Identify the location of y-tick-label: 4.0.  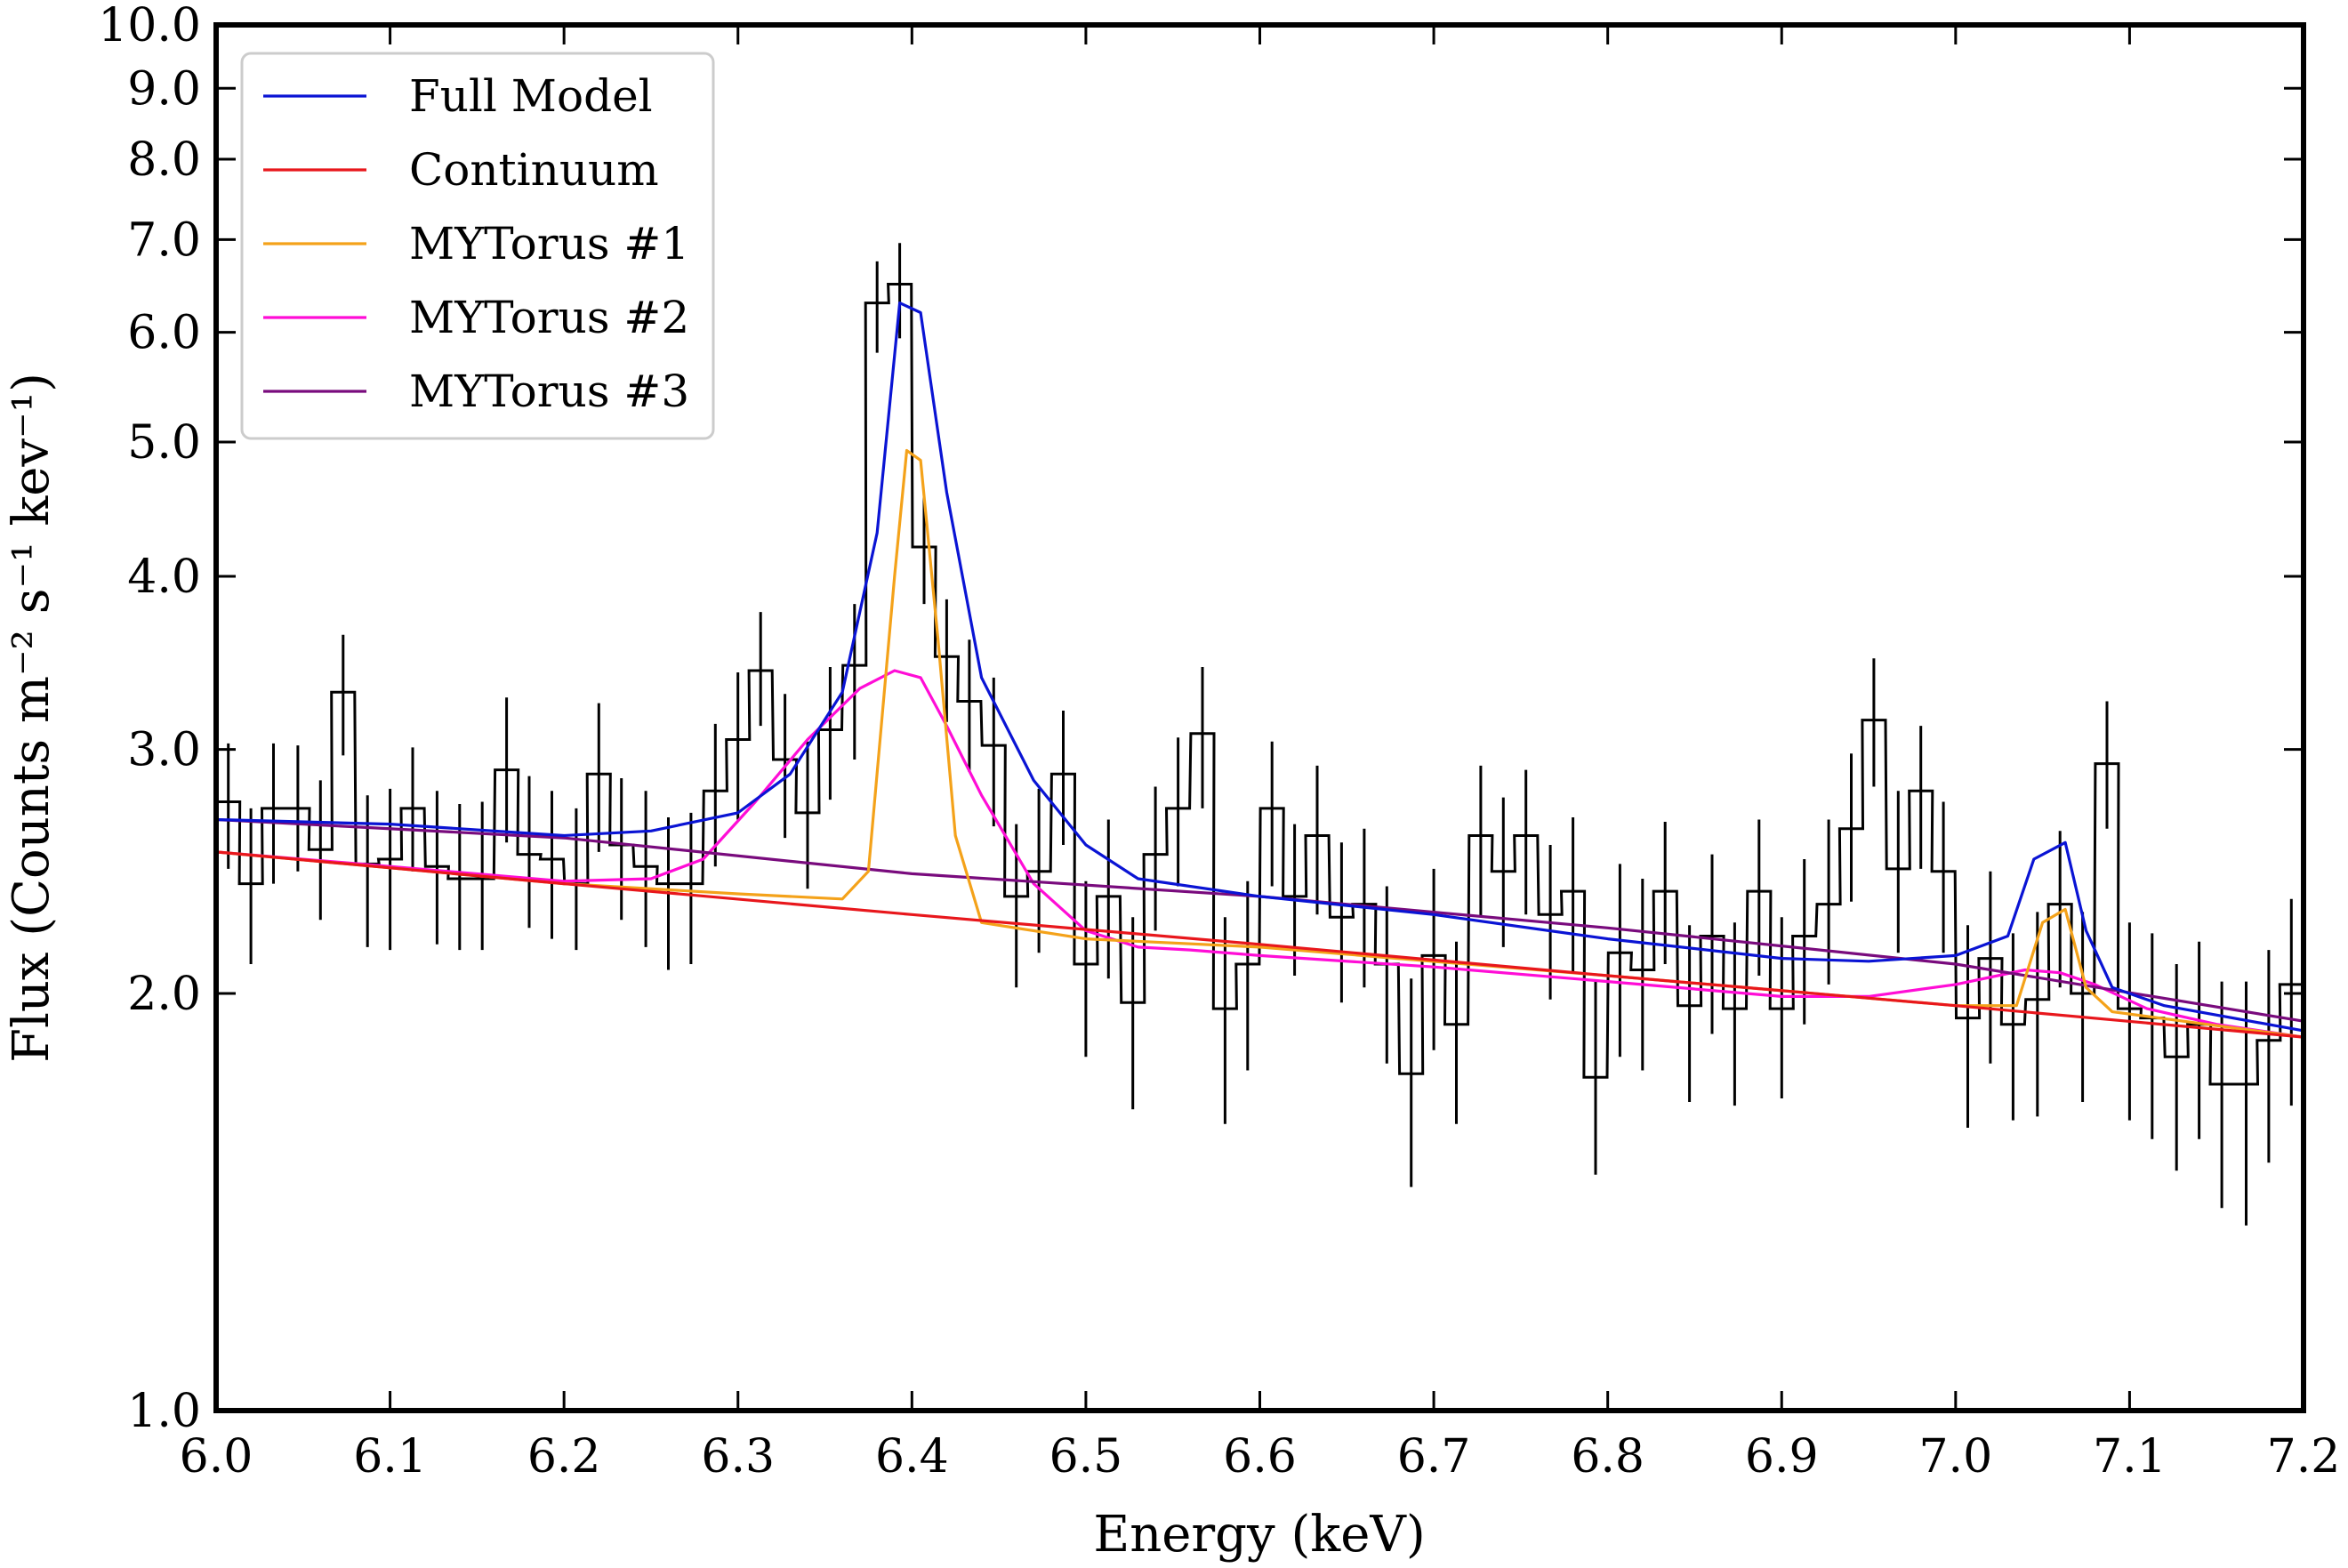
(164, 577).